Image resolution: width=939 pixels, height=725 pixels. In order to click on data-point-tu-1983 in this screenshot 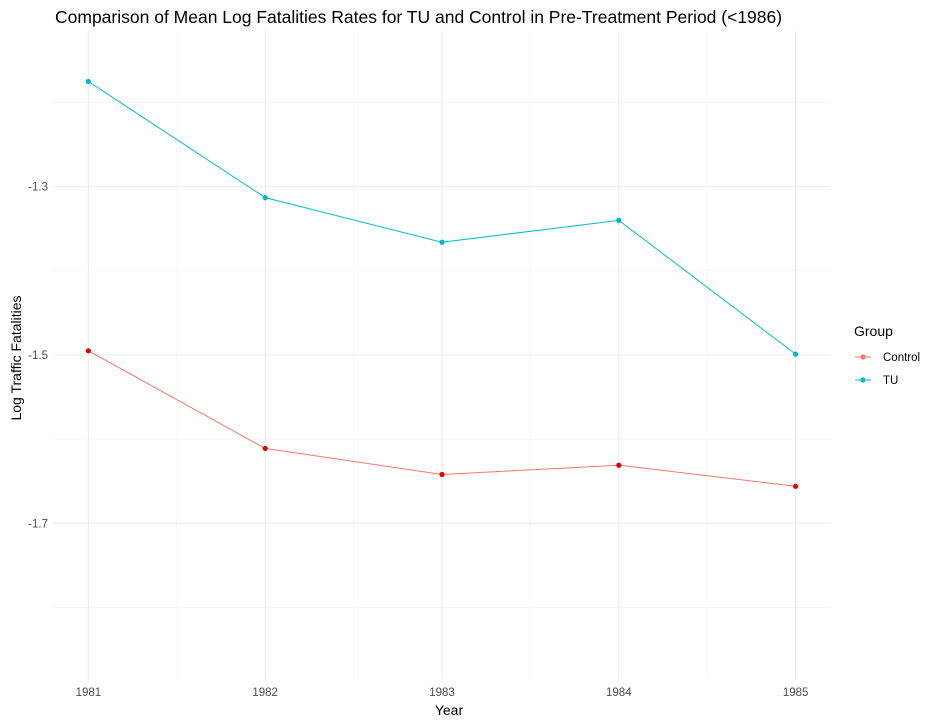, I will do `click(442, 242)`.